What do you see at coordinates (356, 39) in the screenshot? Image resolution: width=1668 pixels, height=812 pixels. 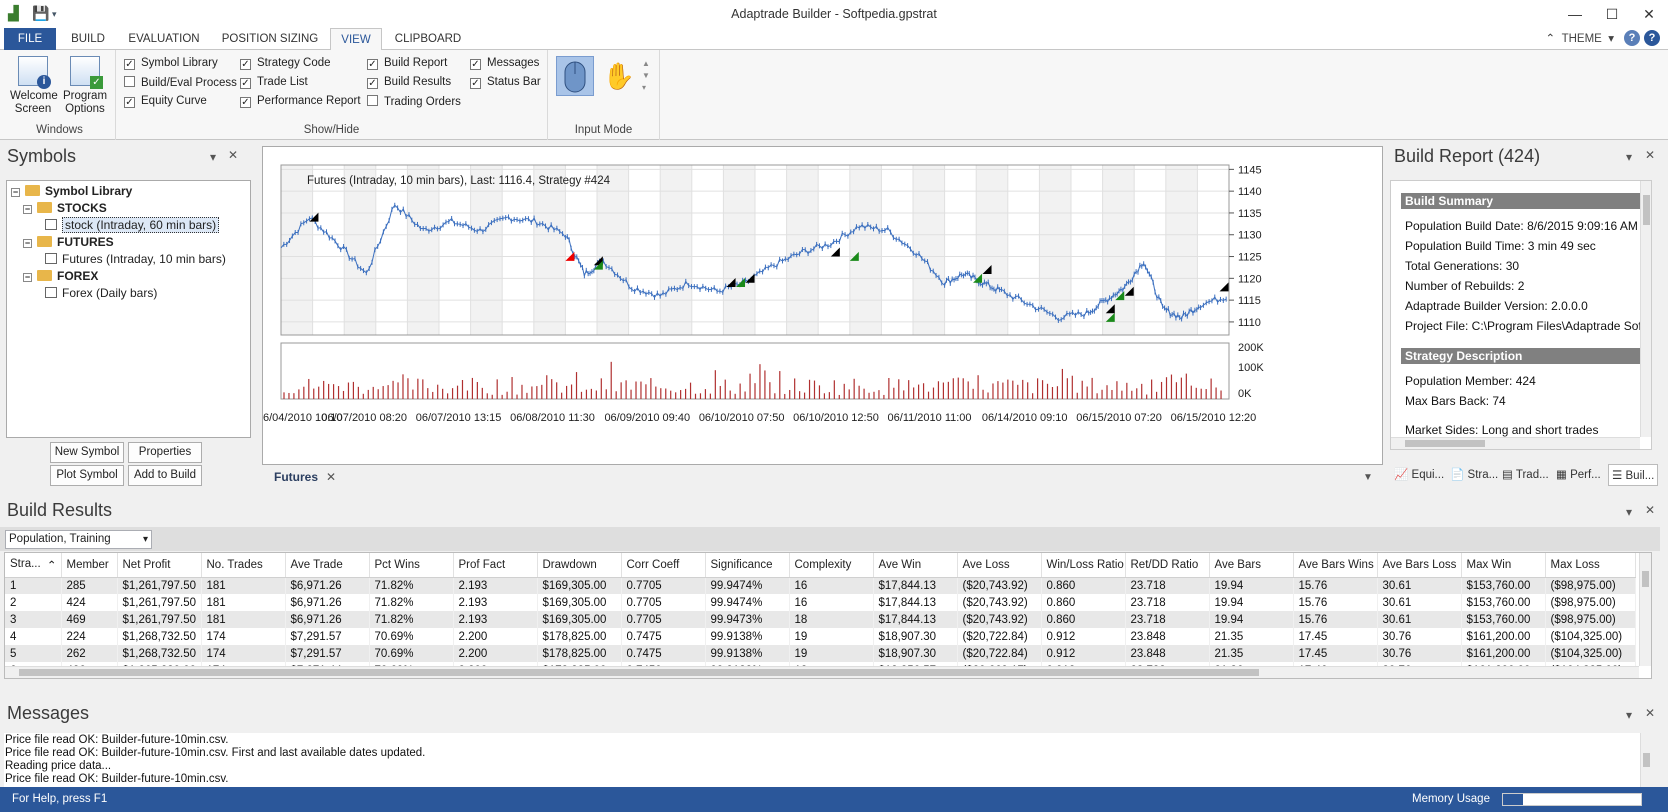 I see `tab-view: VIEW` at bounding box center [356, 39].